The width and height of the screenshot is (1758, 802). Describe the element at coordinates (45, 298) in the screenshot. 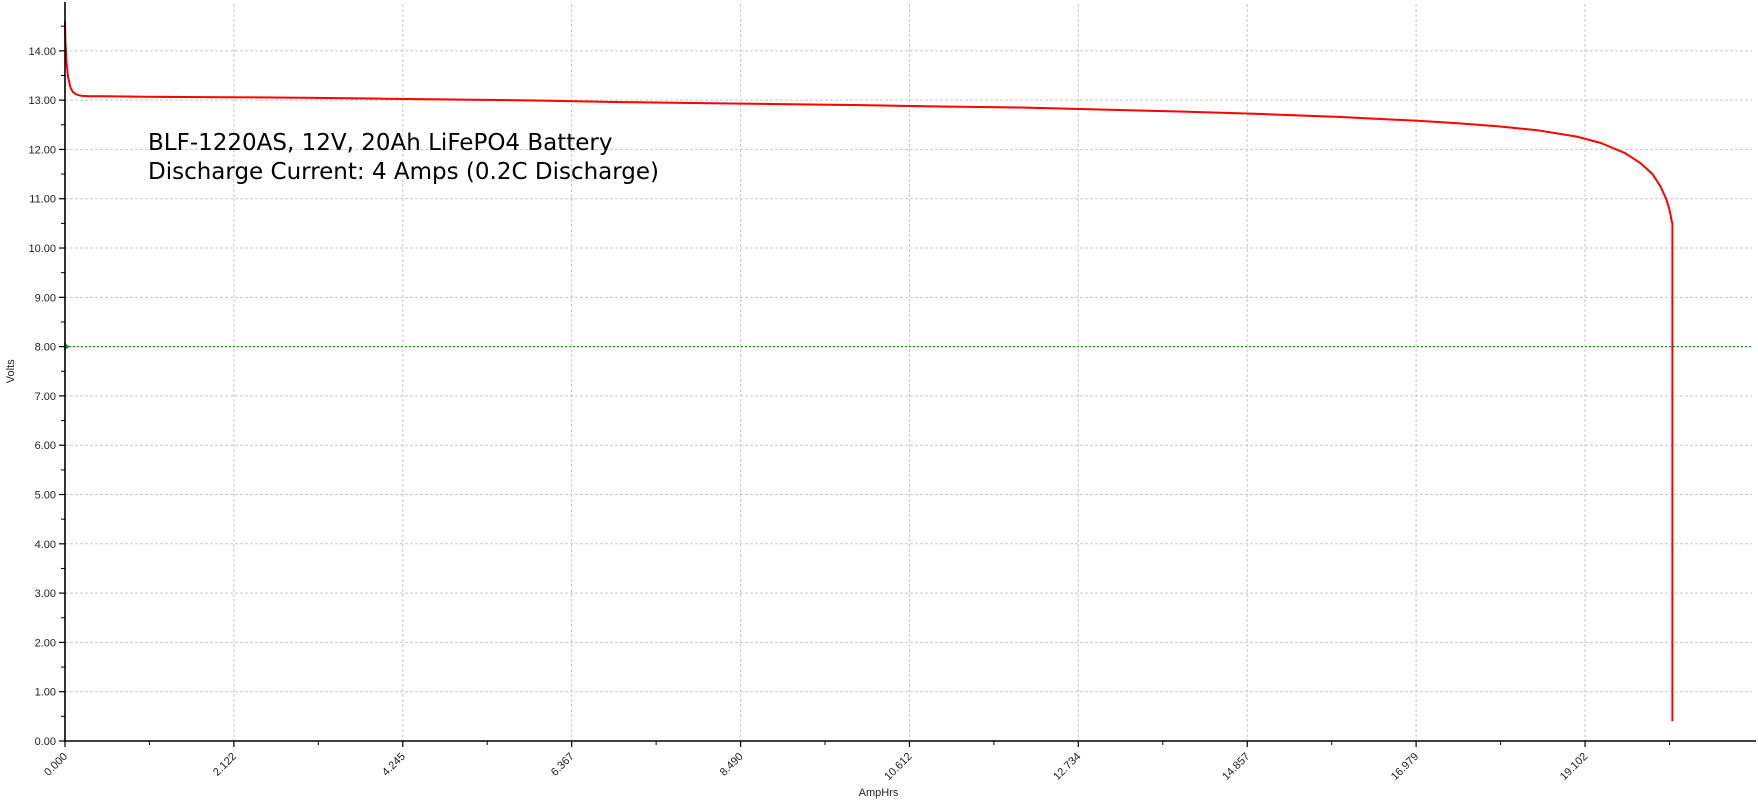

I see `y-tick-label: 9.00` at that location.